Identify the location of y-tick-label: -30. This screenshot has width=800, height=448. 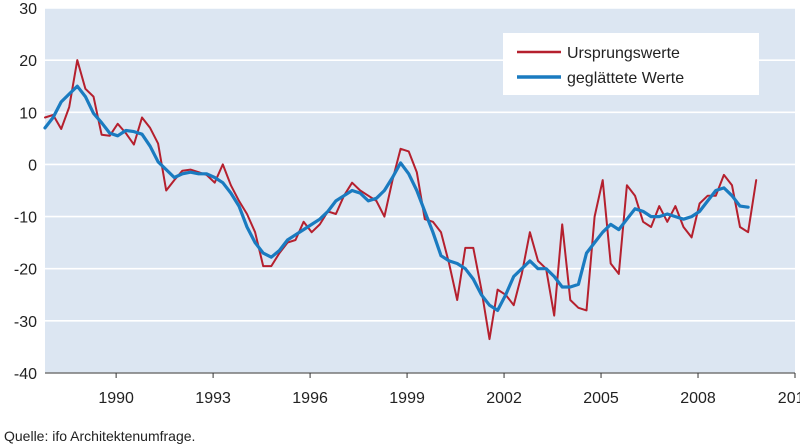
(25, 322).